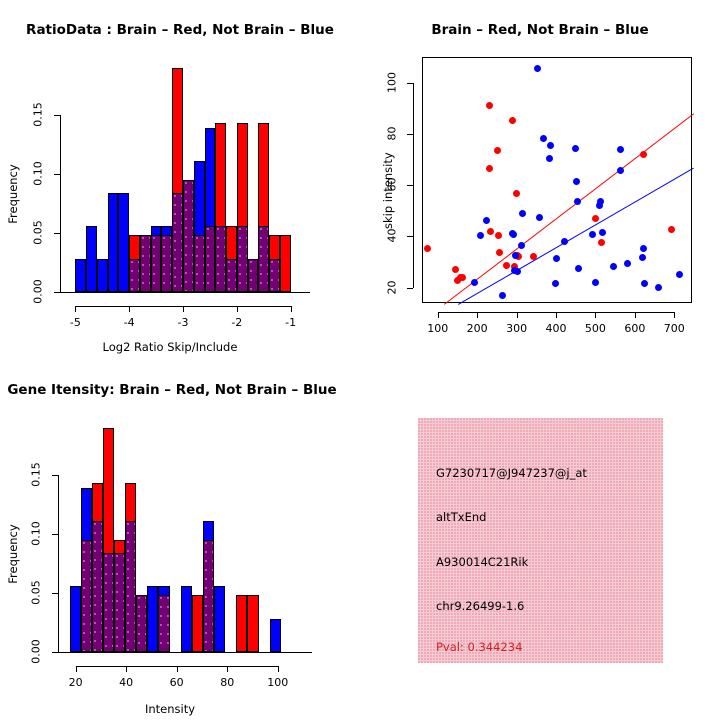  Describe the element at coordinates (75, 682) in the screenshot. I see `axis-tick-label-x: 20` at that location.